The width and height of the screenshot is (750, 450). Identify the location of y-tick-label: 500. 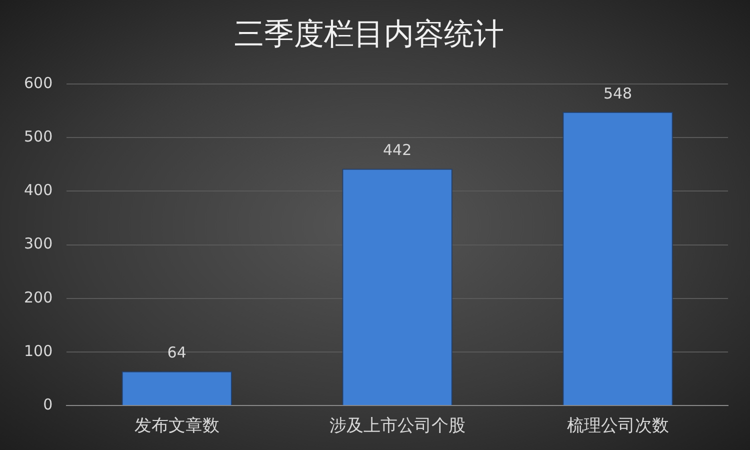
(38, 136).